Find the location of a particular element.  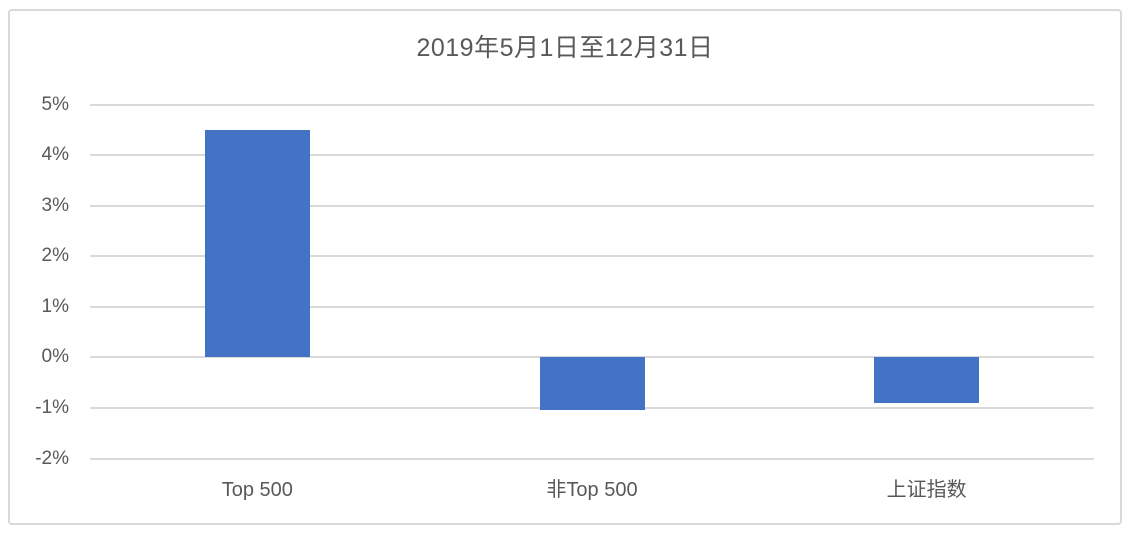

y-axis-tick-label: 0% is located at coordinates (55, 357).